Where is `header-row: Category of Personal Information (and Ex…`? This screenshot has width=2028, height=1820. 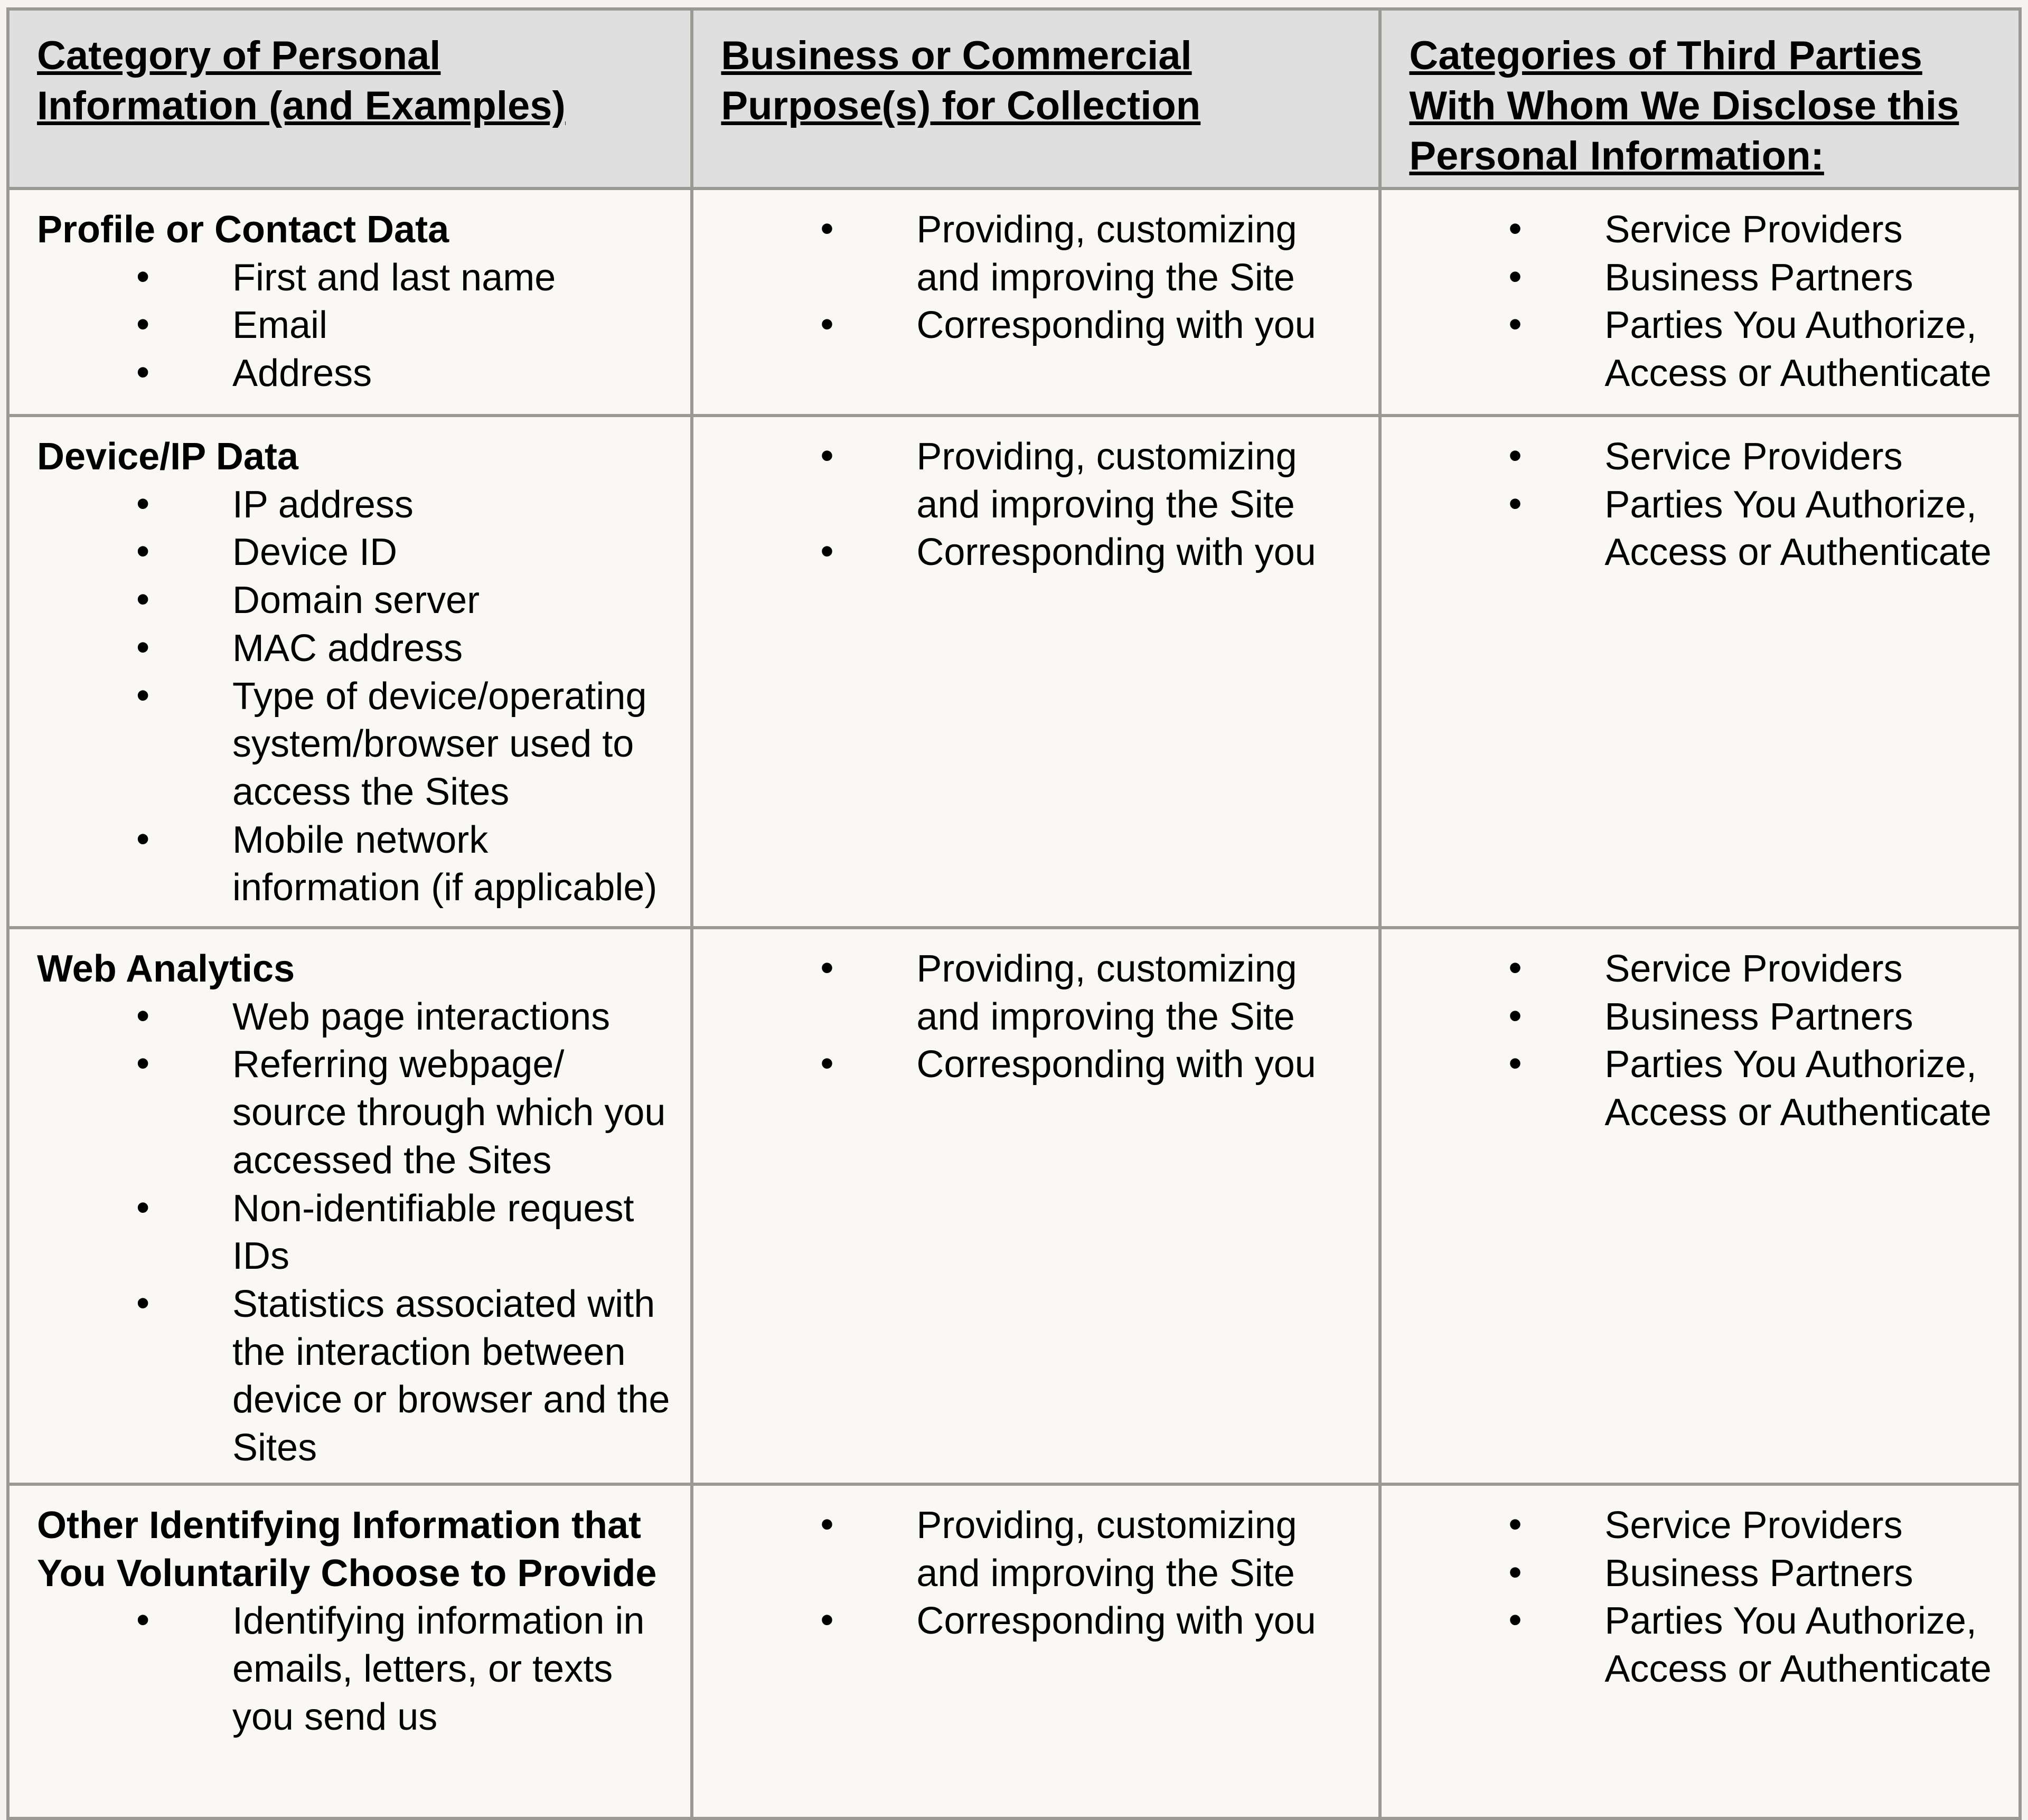 header-row: Category of Personal Information (and Ex… is located at coordinates (1014, 98).